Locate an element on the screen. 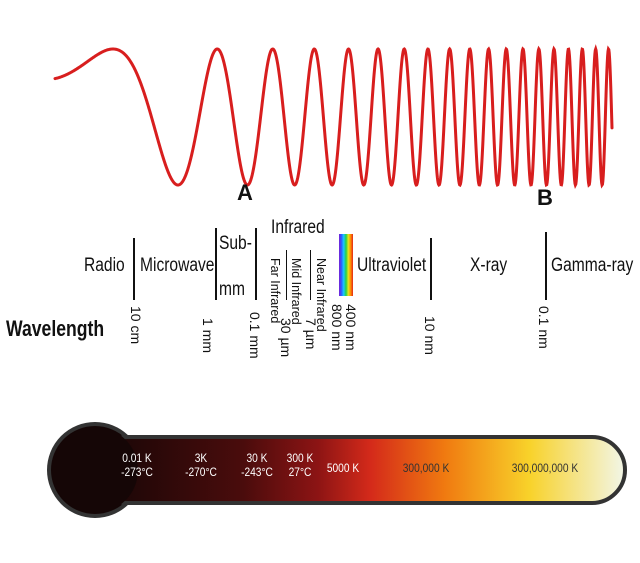  temp-celsius: -273°C is located at coordinates (137, 471).